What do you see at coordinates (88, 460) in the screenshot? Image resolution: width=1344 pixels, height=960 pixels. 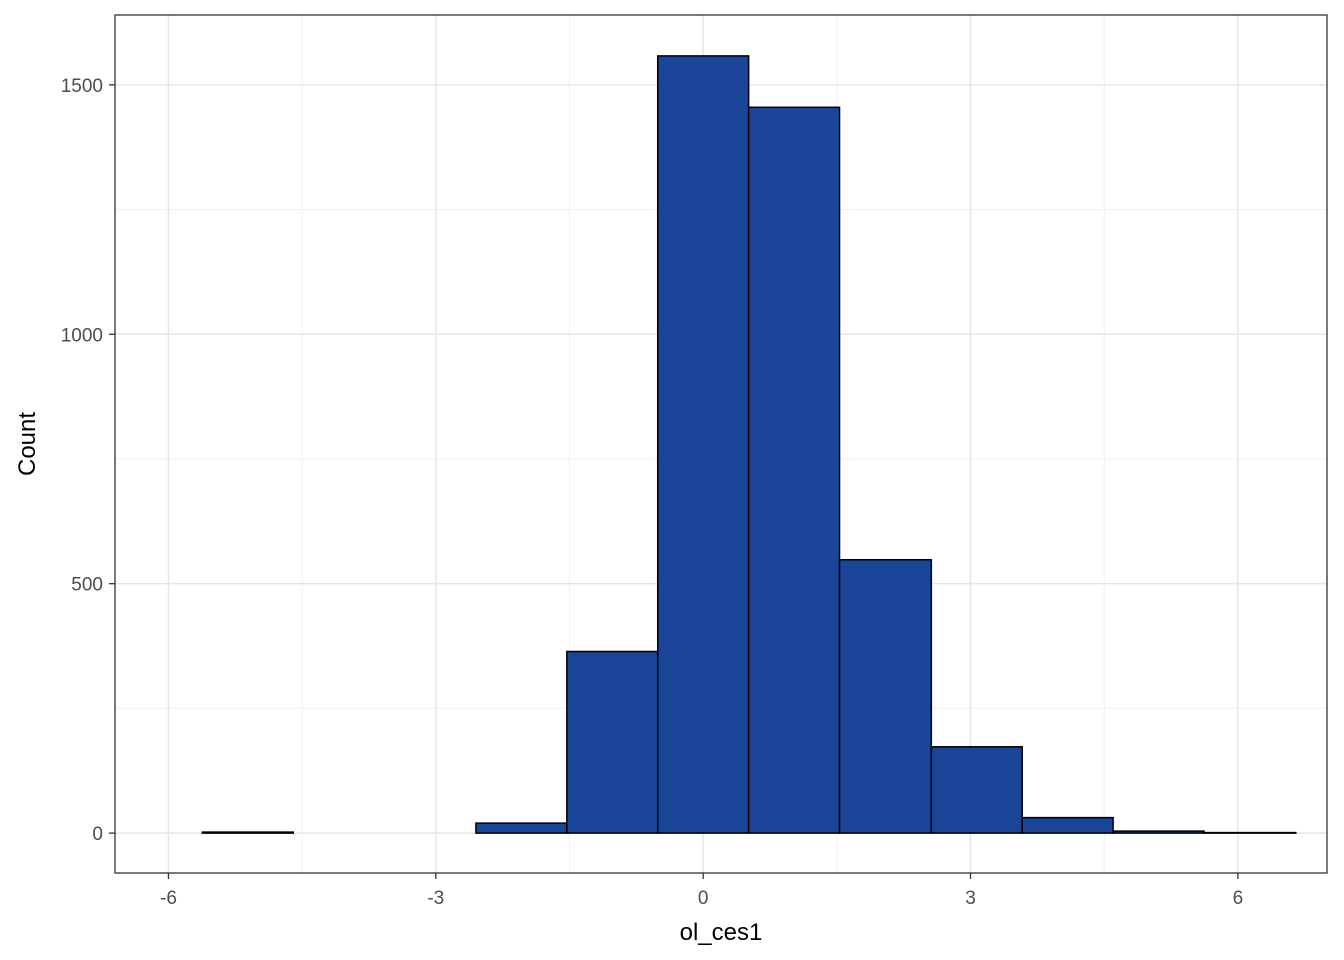 I see `y-axis-ticks: 0 500 1000 1500` at bounding box center [88, 460].